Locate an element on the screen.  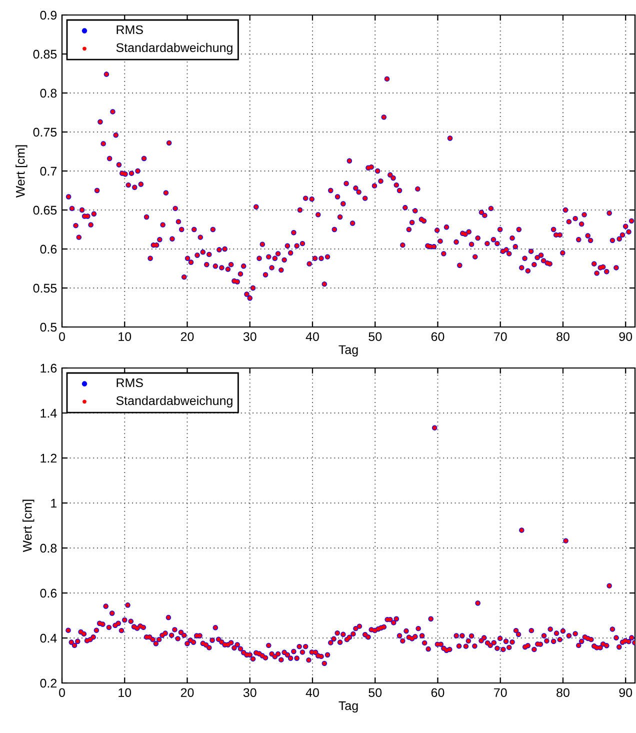
y-tick-label: 1.2 is located at coordinates (48, 458).